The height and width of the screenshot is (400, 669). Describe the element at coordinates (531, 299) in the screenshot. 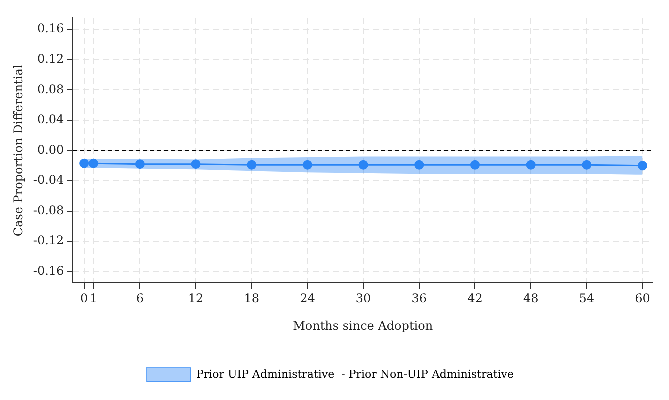

I see `x-tick-label: 48` at that location.